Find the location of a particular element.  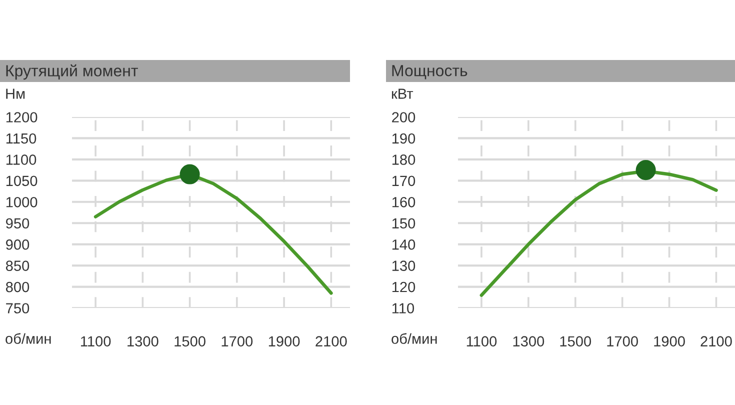

y-tick-label: 130 is located at coordinates (404, 265).